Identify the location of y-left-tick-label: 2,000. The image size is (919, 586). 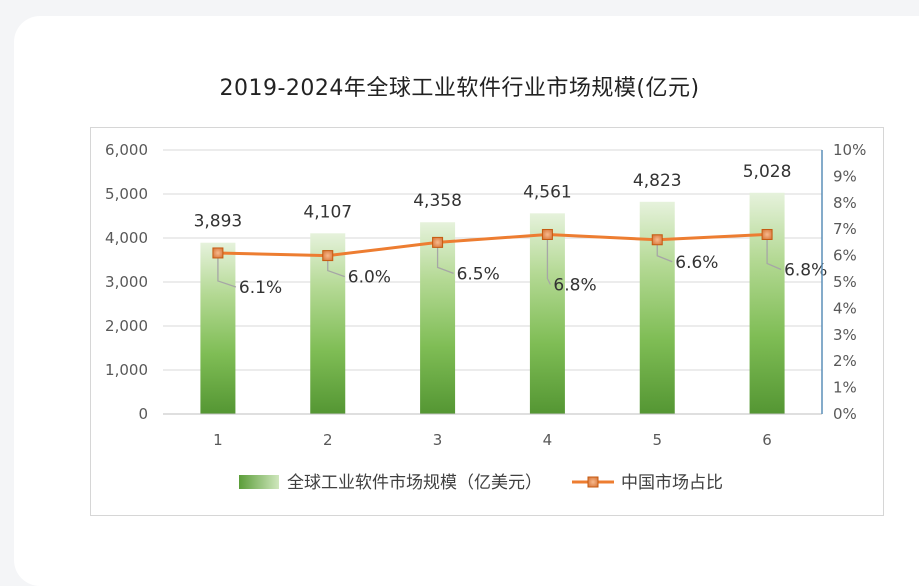
(126, 326).